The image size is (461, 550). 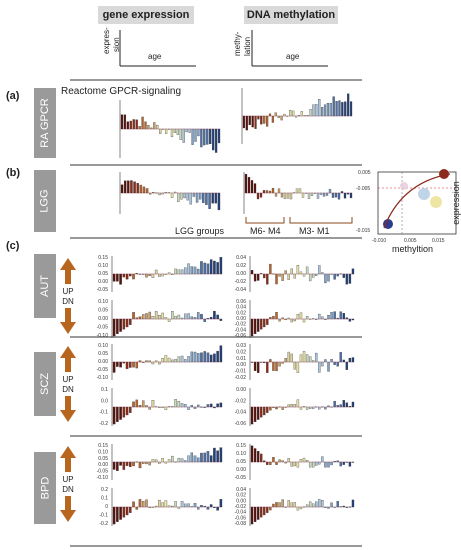 I want to click on bpd-expr-up-tick-label: 0.10, so click(x=103, y=452).